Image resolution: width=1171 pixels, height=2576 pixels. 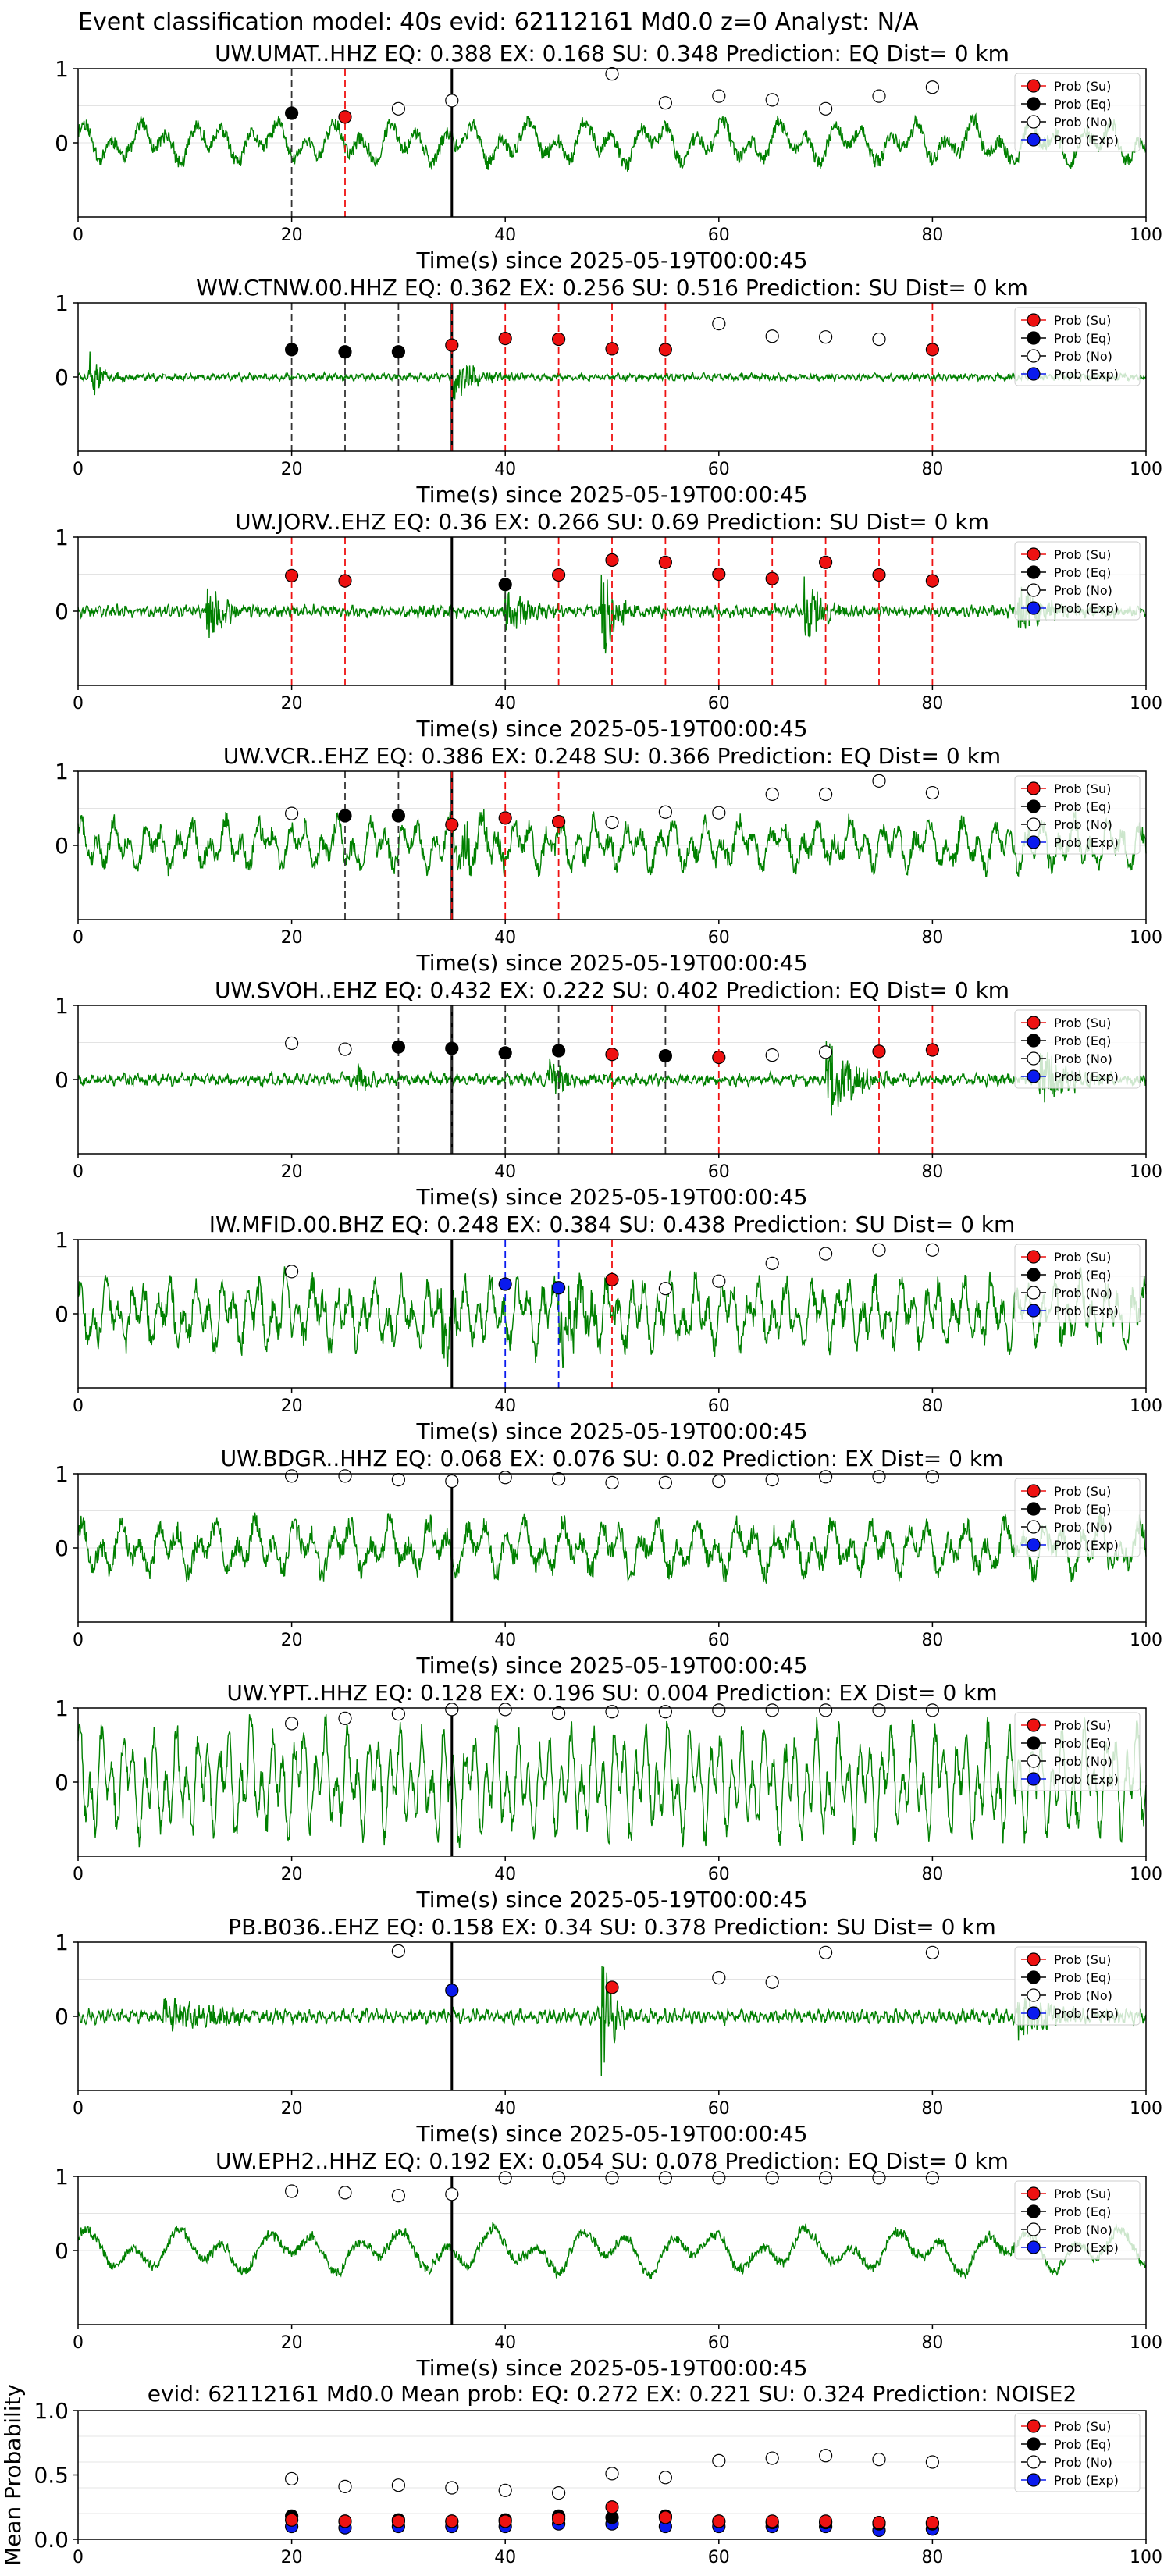 I want to click on prob-marker-exp, so click(x=505, y=1284).